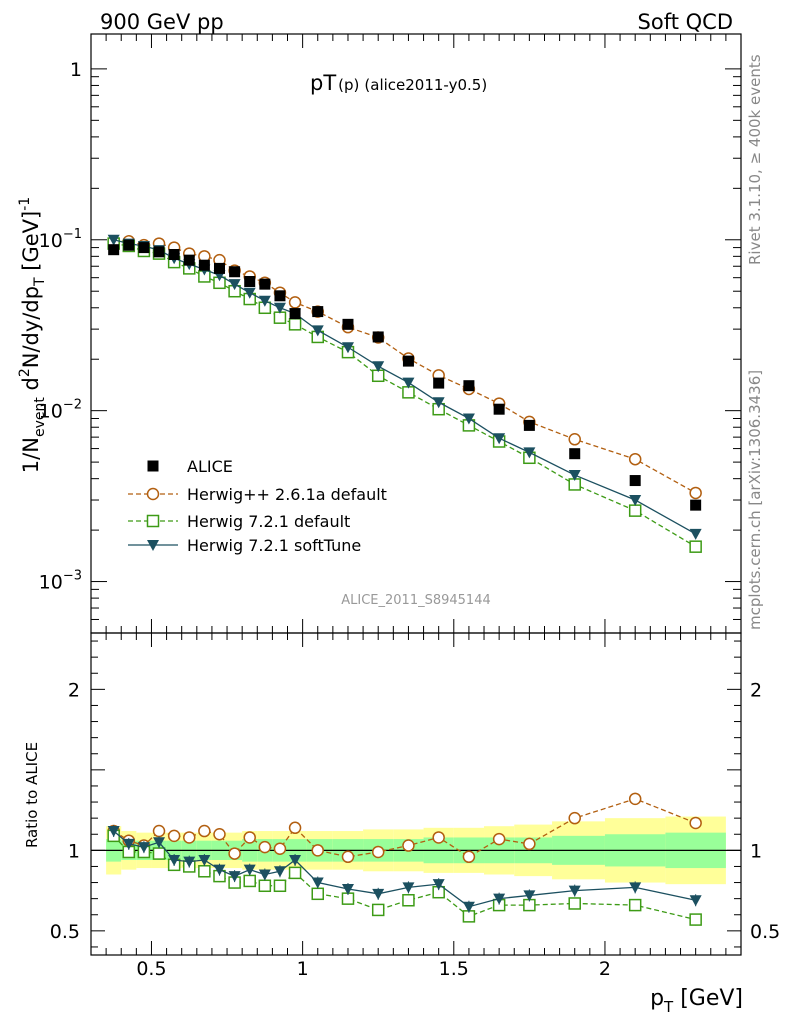  What do you see at coordinates (274, 545) in the screenshot?
I see `legend-label-soft: Herwig 7.2.1 softTune` at bounding box center [274, 545].